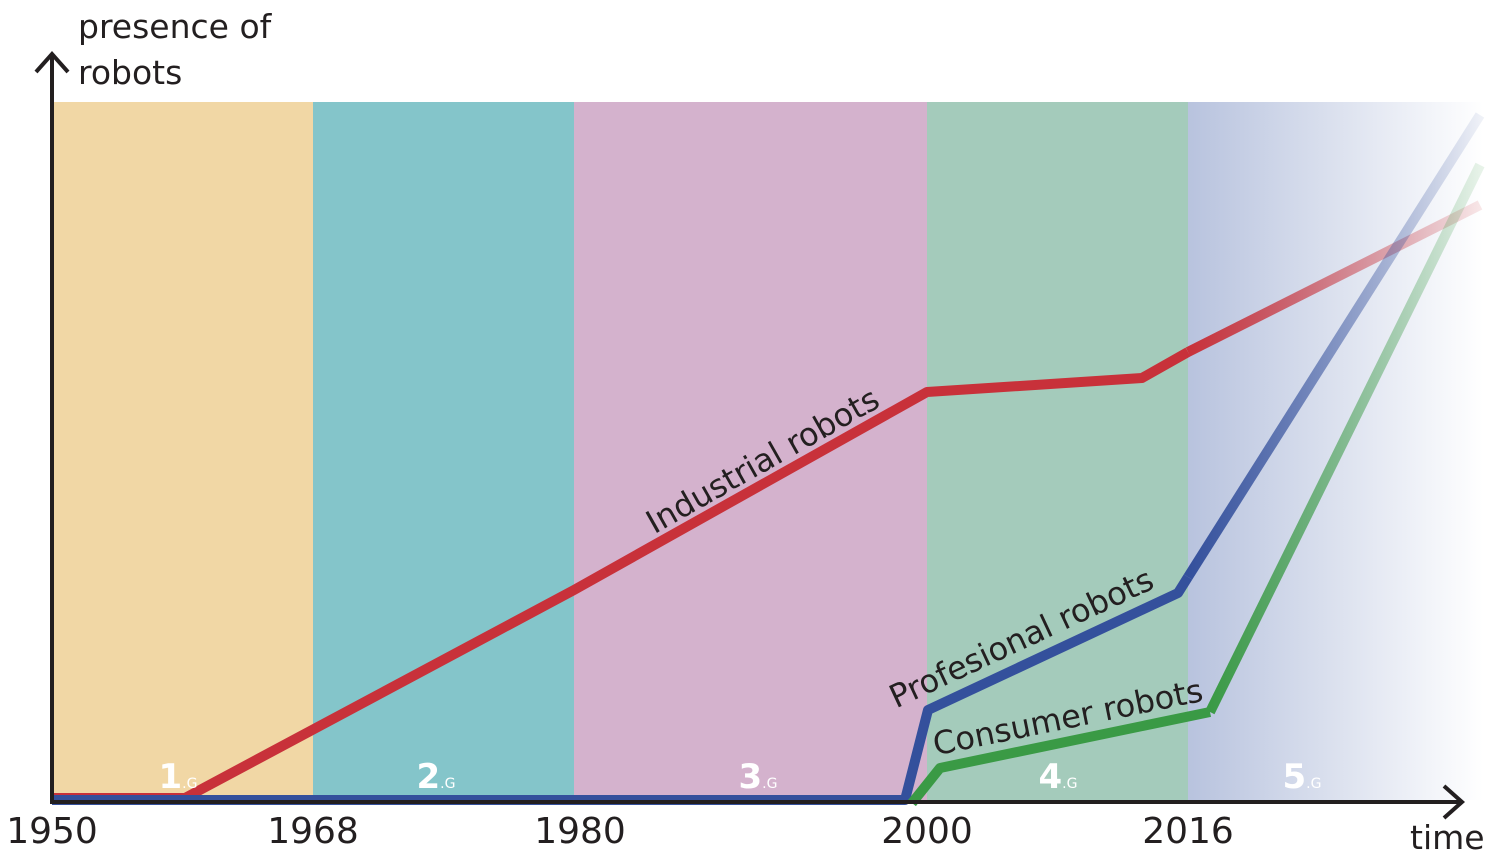 Image resolution: width=1504 pixels, height=861 pixels. I want to click on year-label: 1950, so click(52, 831).